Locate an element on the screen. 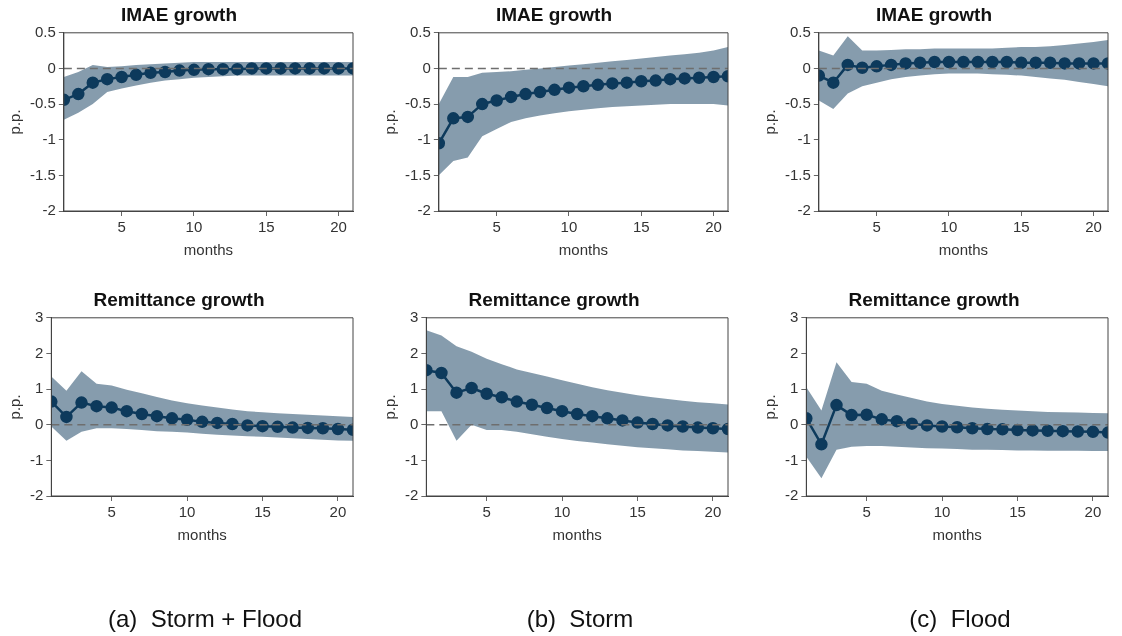  text: (b) Storm is located at coordinates (580, 619).